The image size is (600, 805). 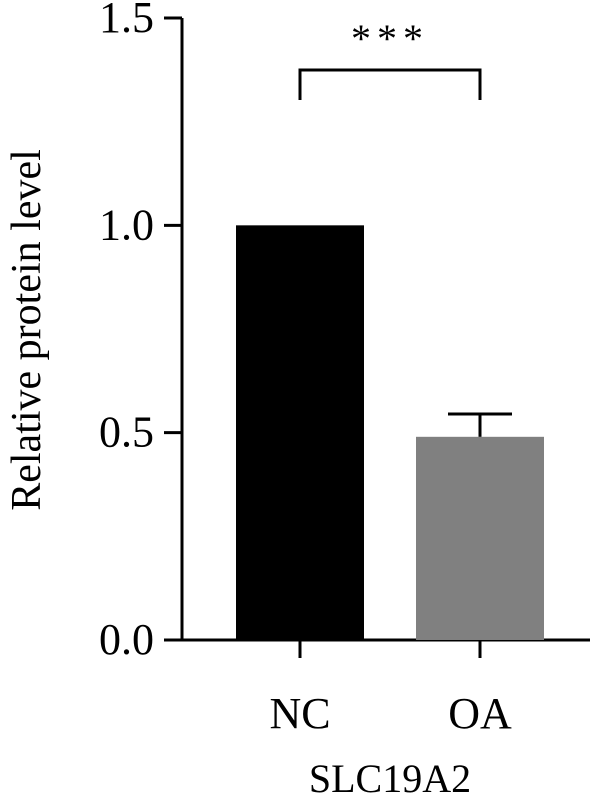 What do you see at coordinates (141, 332) in the screenshot?
I see `y-axis: 0.0 0.5 1.0 1.5` at bounding box center [141, 332].